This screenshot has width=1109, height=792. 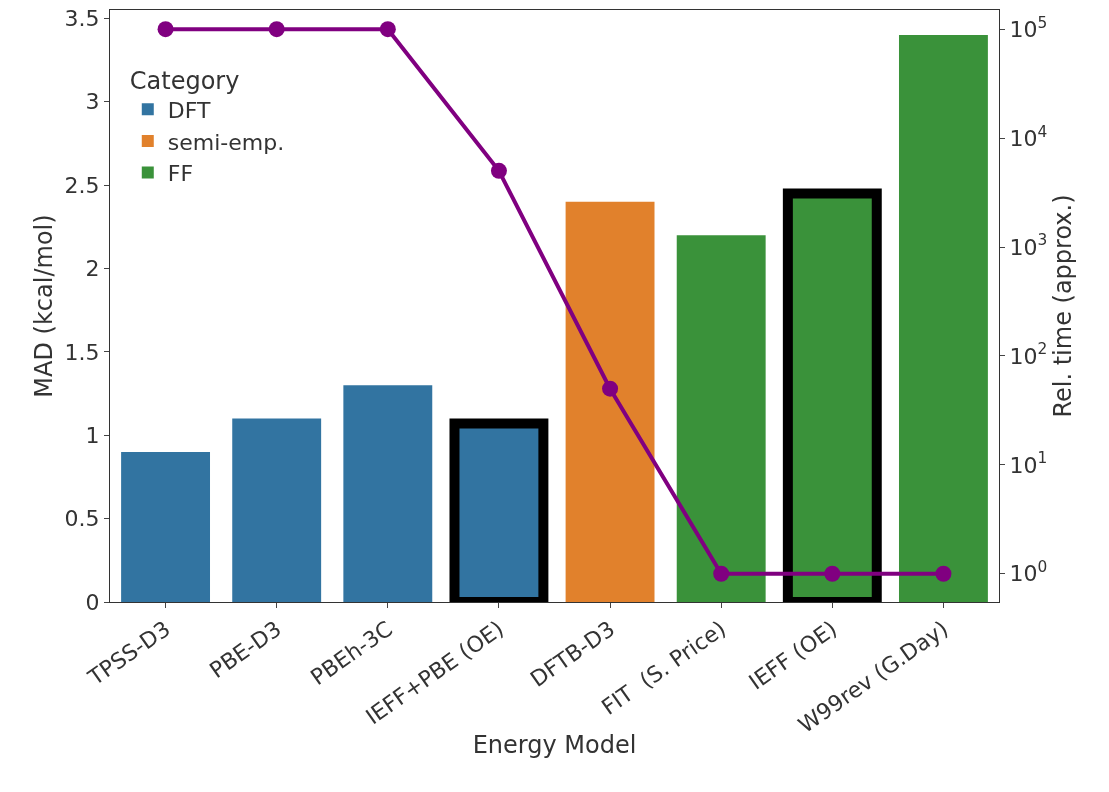 What do you see at coordinates (44, 306) in the screenshot?
I see `y-axis-title: MAD (kcal/mol)` at bounding box center [44, 306].